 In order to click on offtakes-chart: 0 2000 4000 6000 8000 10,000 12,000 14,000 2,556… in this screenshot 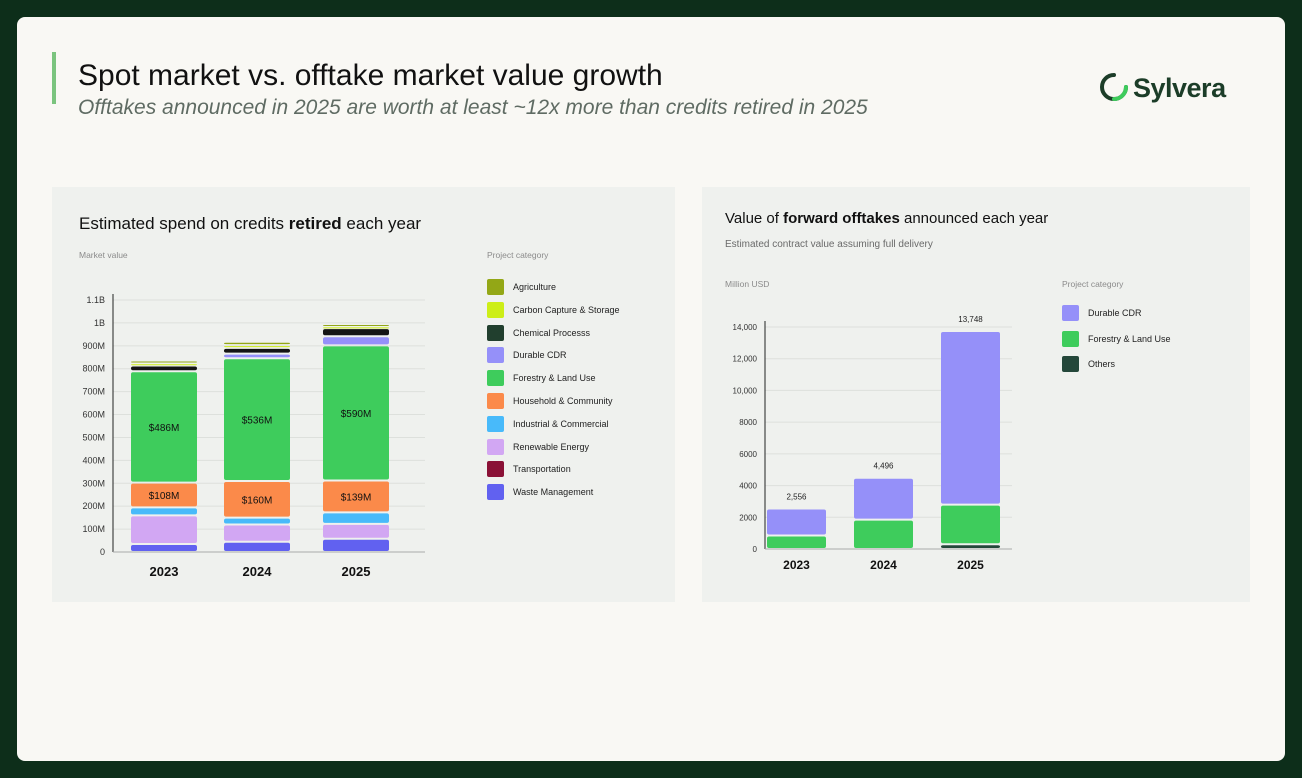, I will do `click(872, 443)`.